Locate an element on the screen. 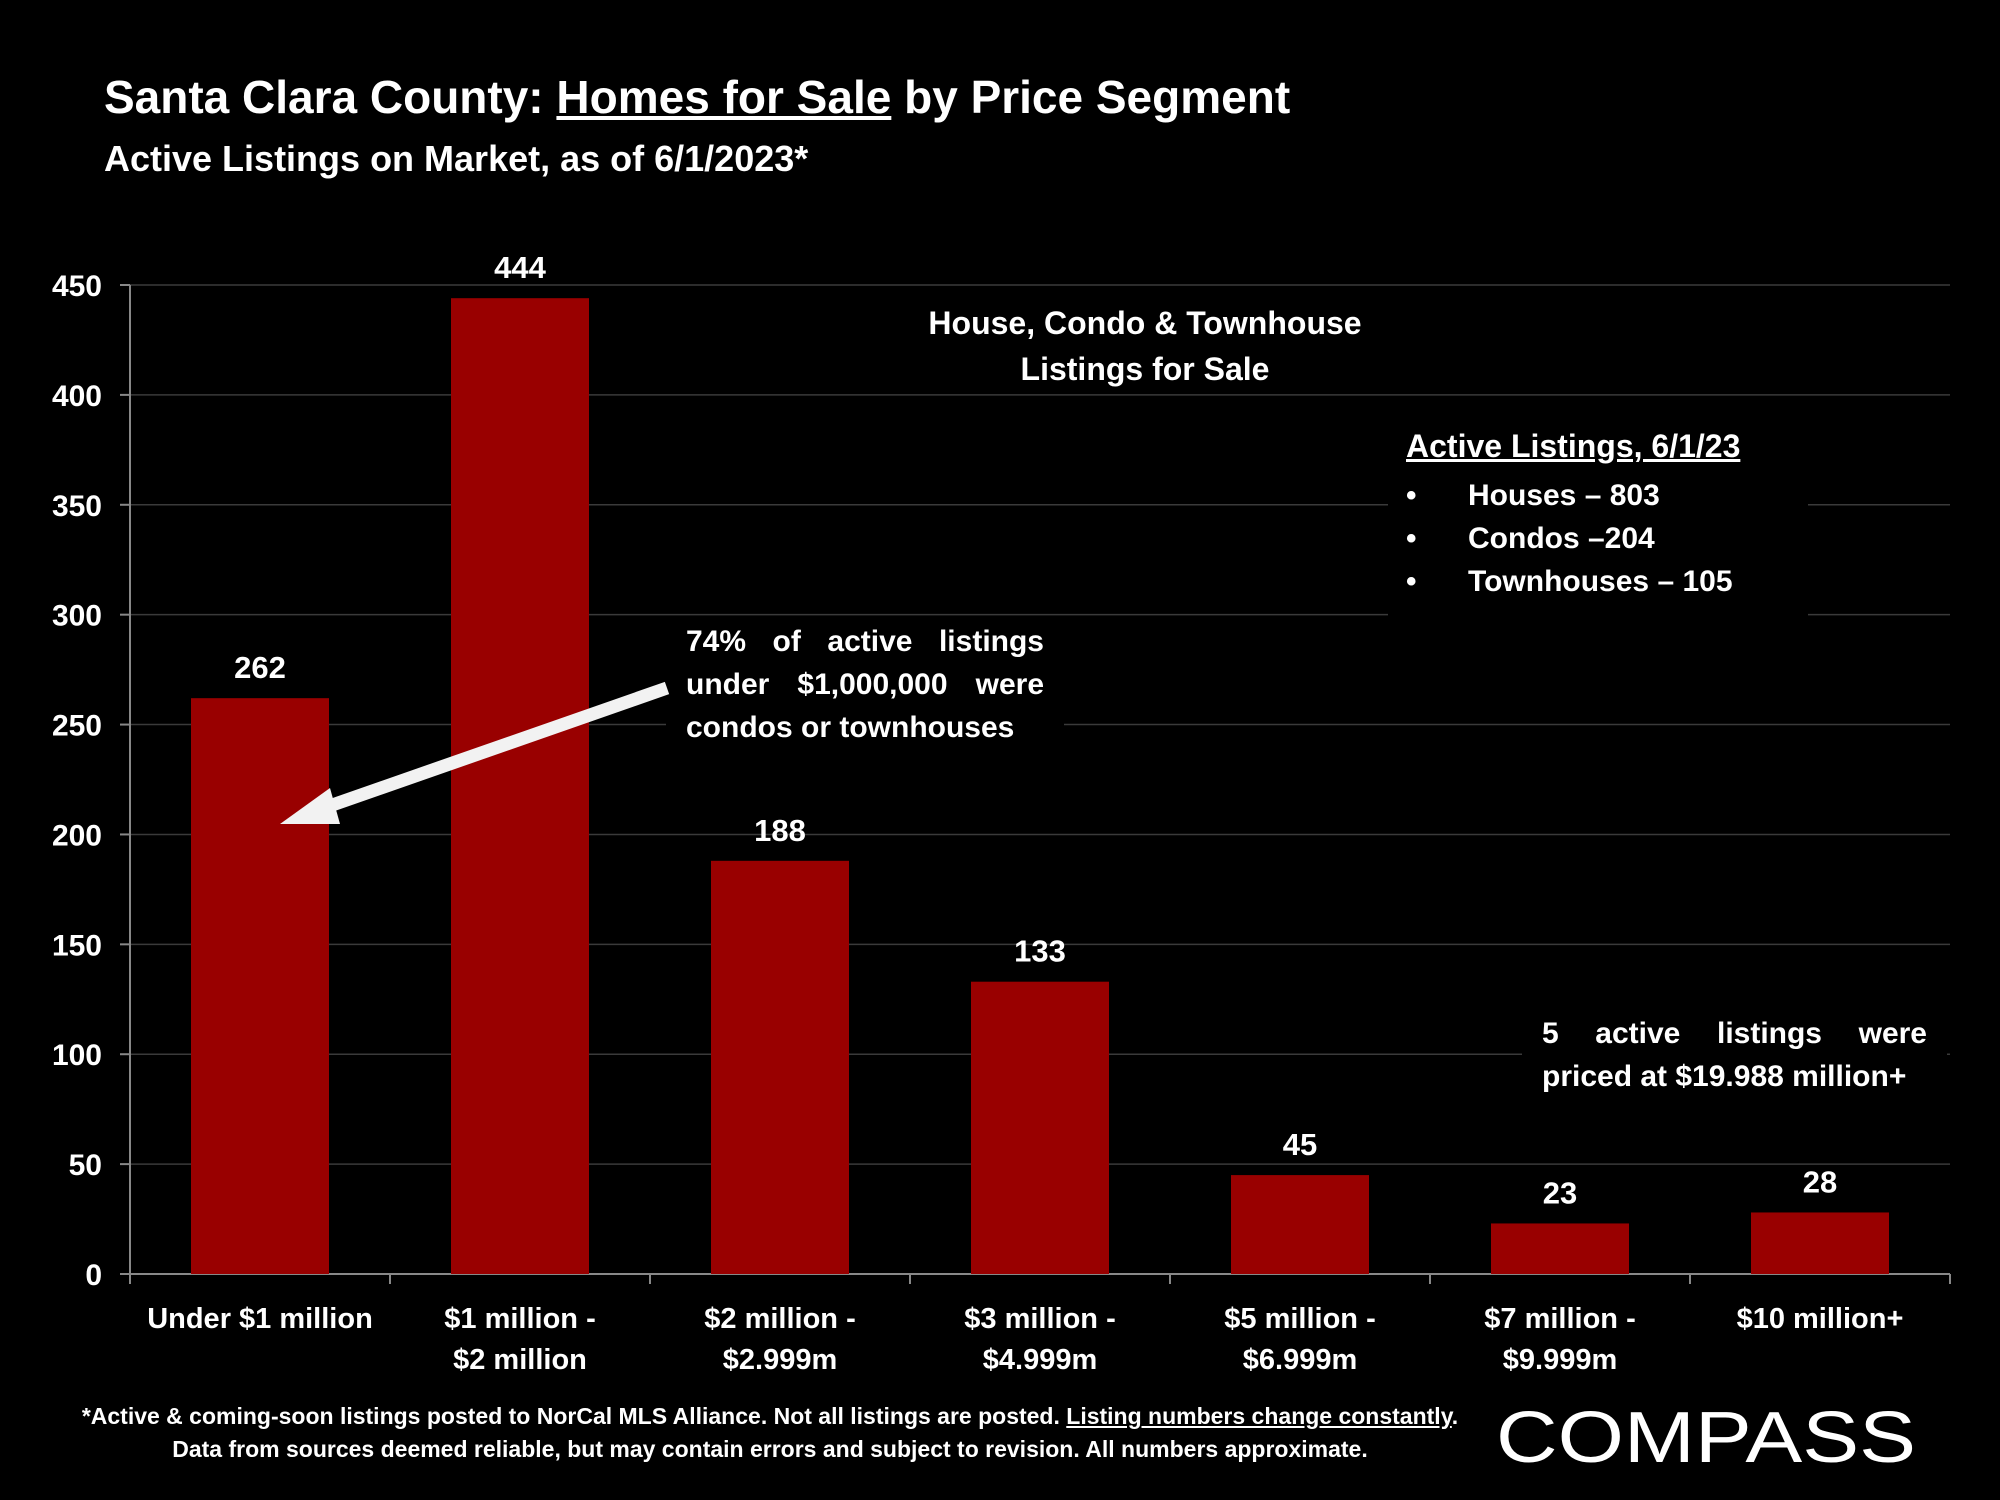 The height and width of the screenshot is (1500, 2000). y-tick-label: 450 is located at coordinates (77, 286).